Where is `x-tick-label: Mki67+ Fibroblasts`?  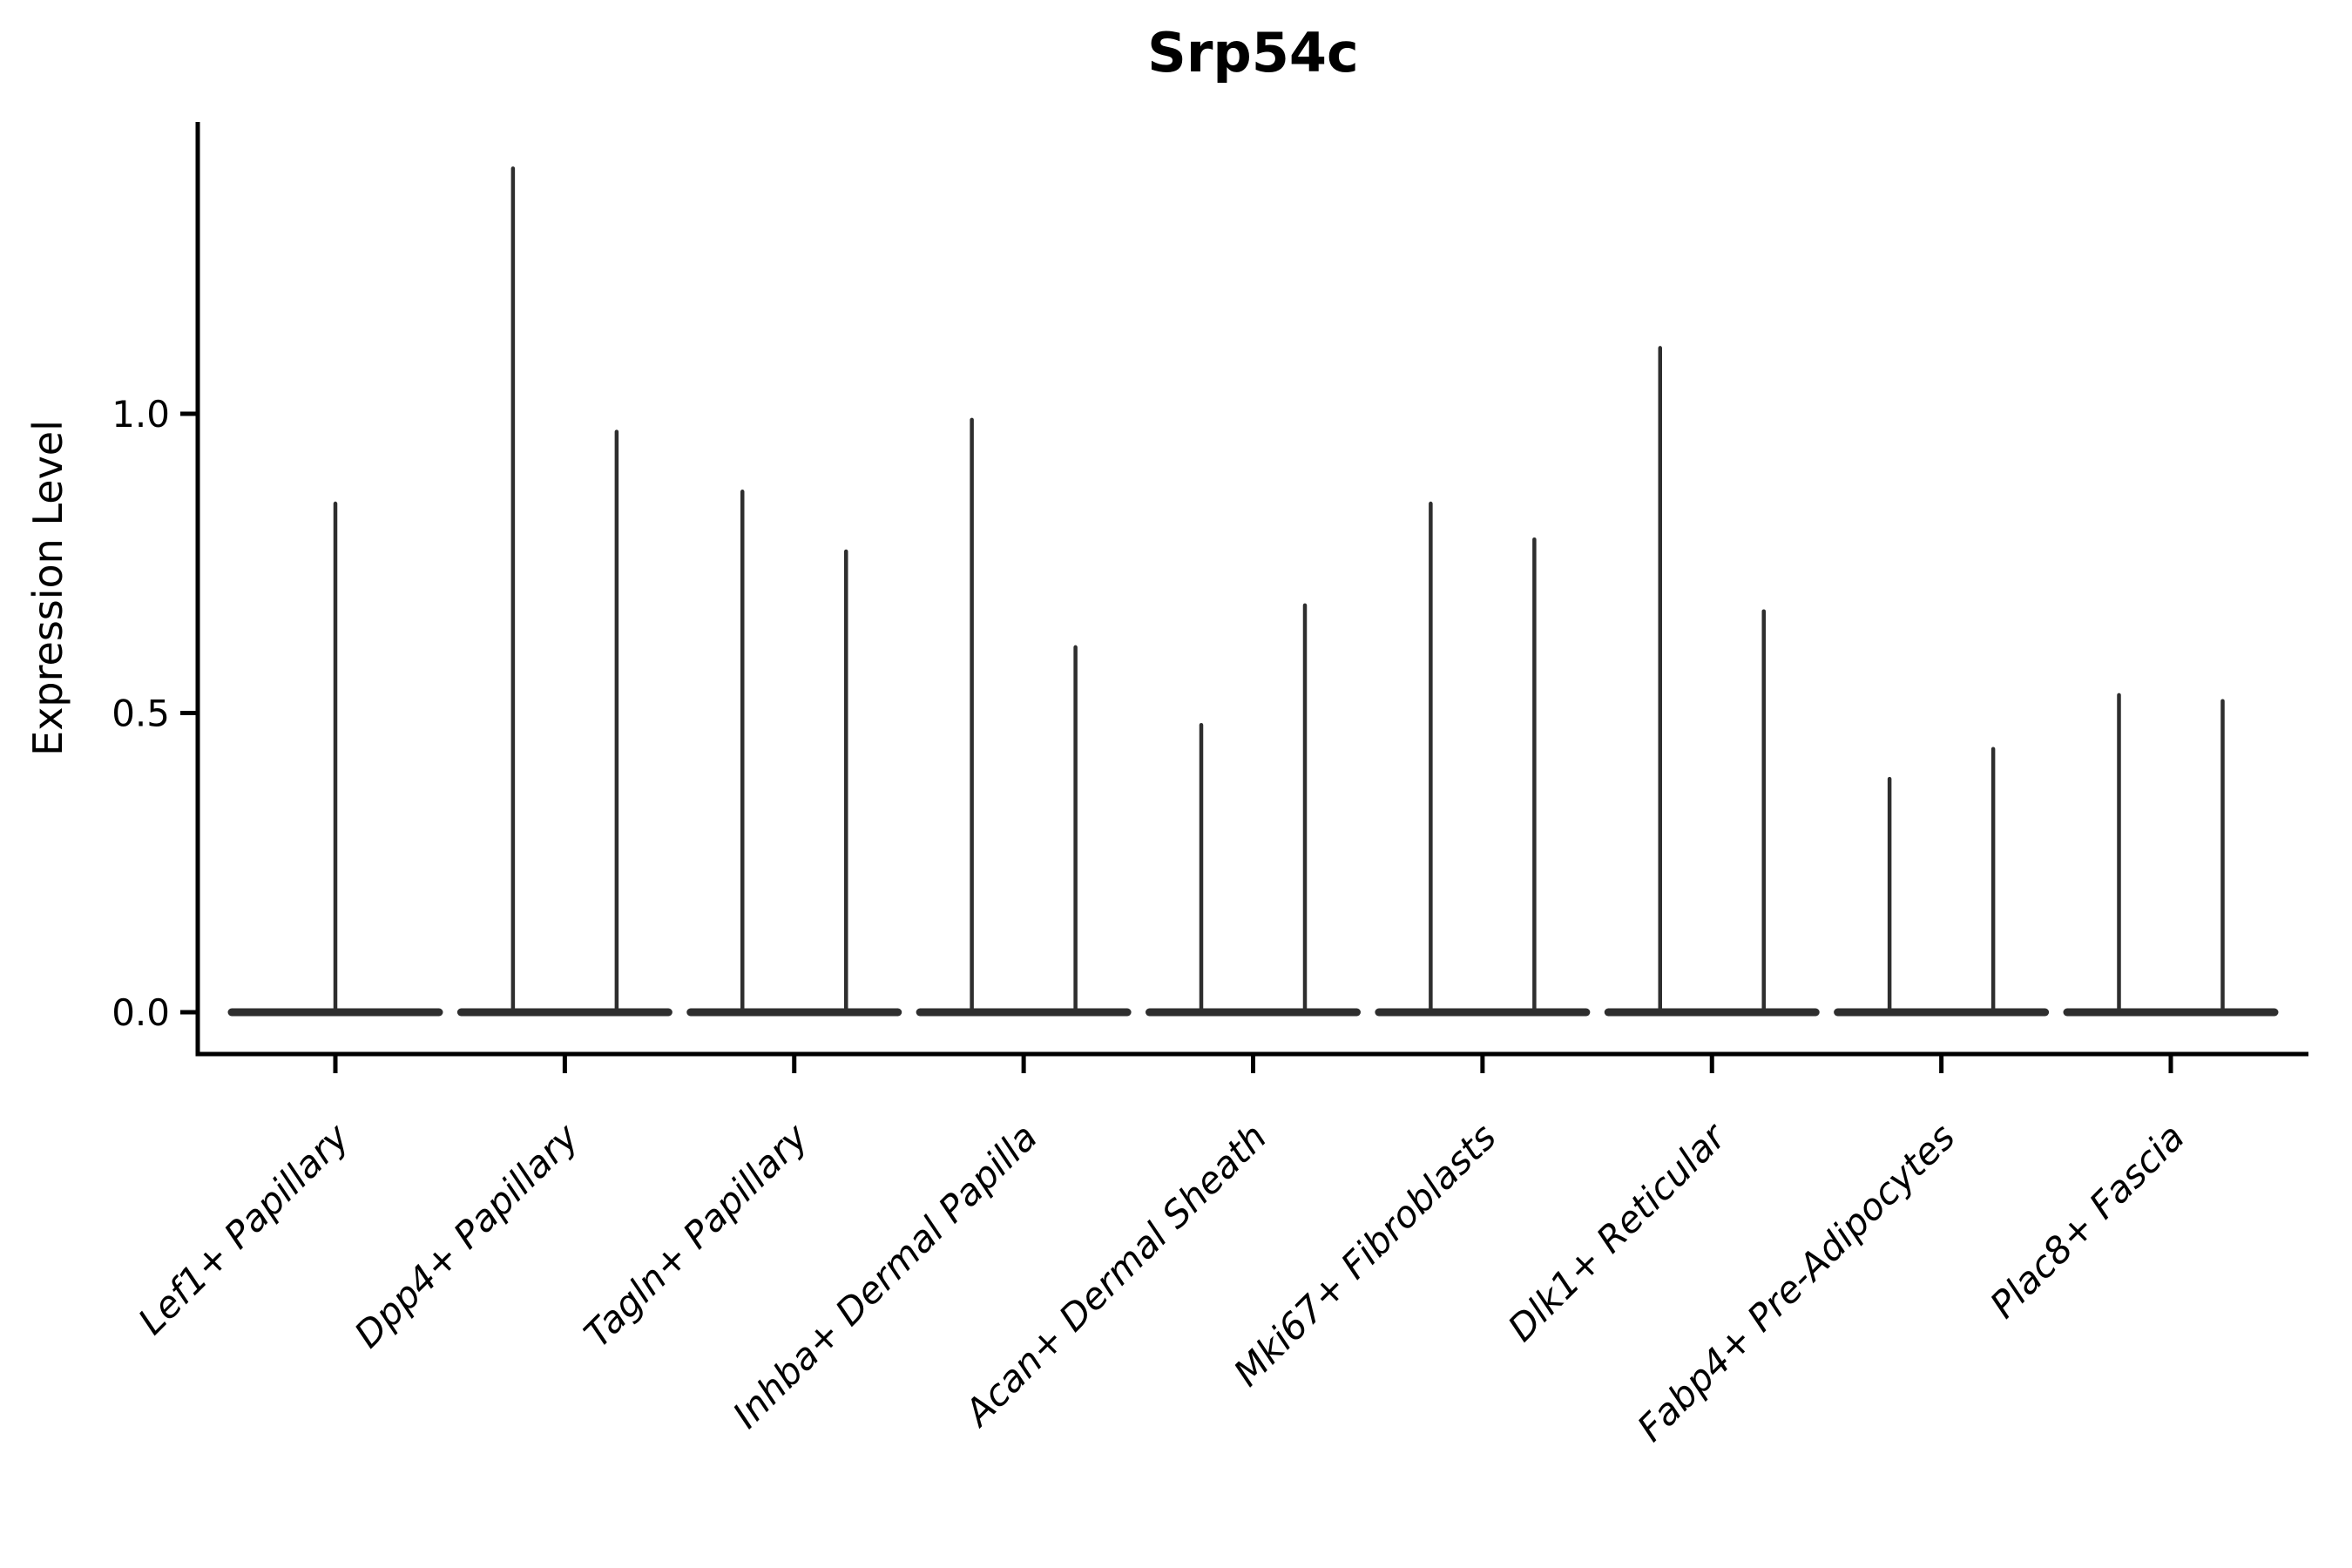
x-tick-label: Mki67+ Fibroblasts is located at coordinates (1365, 1254).